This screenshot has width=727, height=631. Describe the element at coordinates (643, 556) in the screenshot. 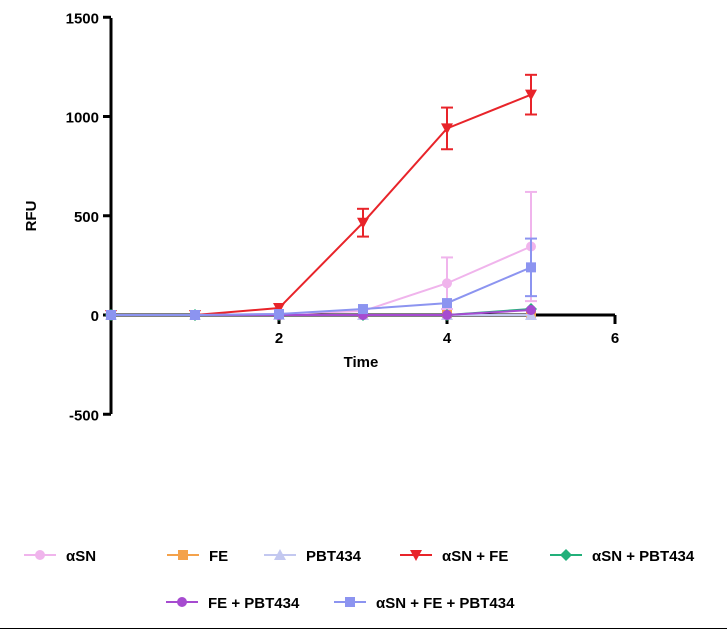

I see `legend-label: αSN + PBT434` at that location.